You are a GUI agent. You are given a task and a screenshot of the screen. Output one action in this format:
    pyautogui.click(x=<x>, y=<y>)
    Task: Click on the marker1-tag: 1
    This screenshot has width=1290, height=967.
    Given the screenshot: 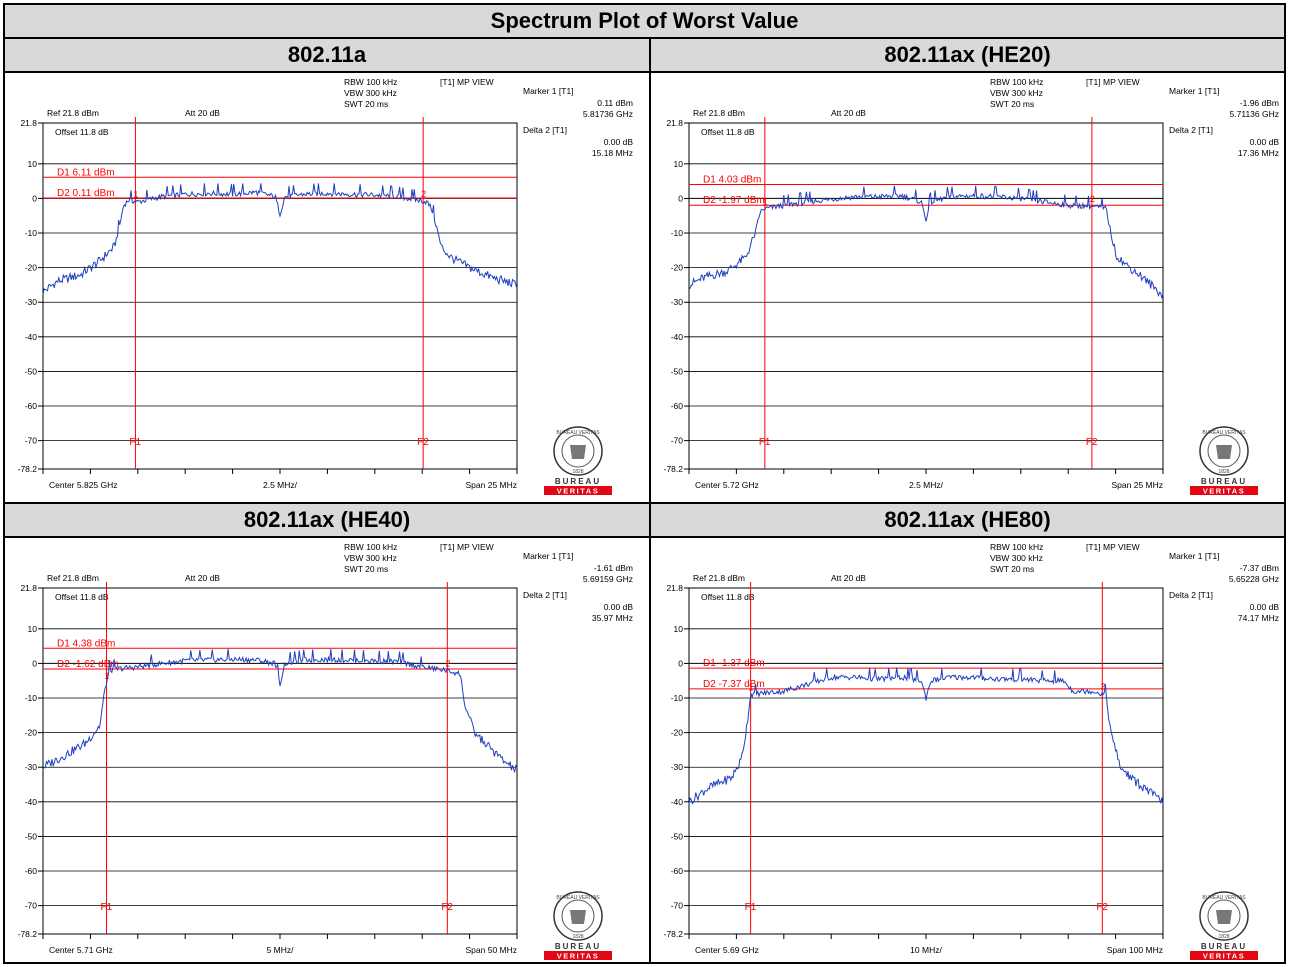 What is the action you would take?
    pyautogui.click(x=751, y=688)
    